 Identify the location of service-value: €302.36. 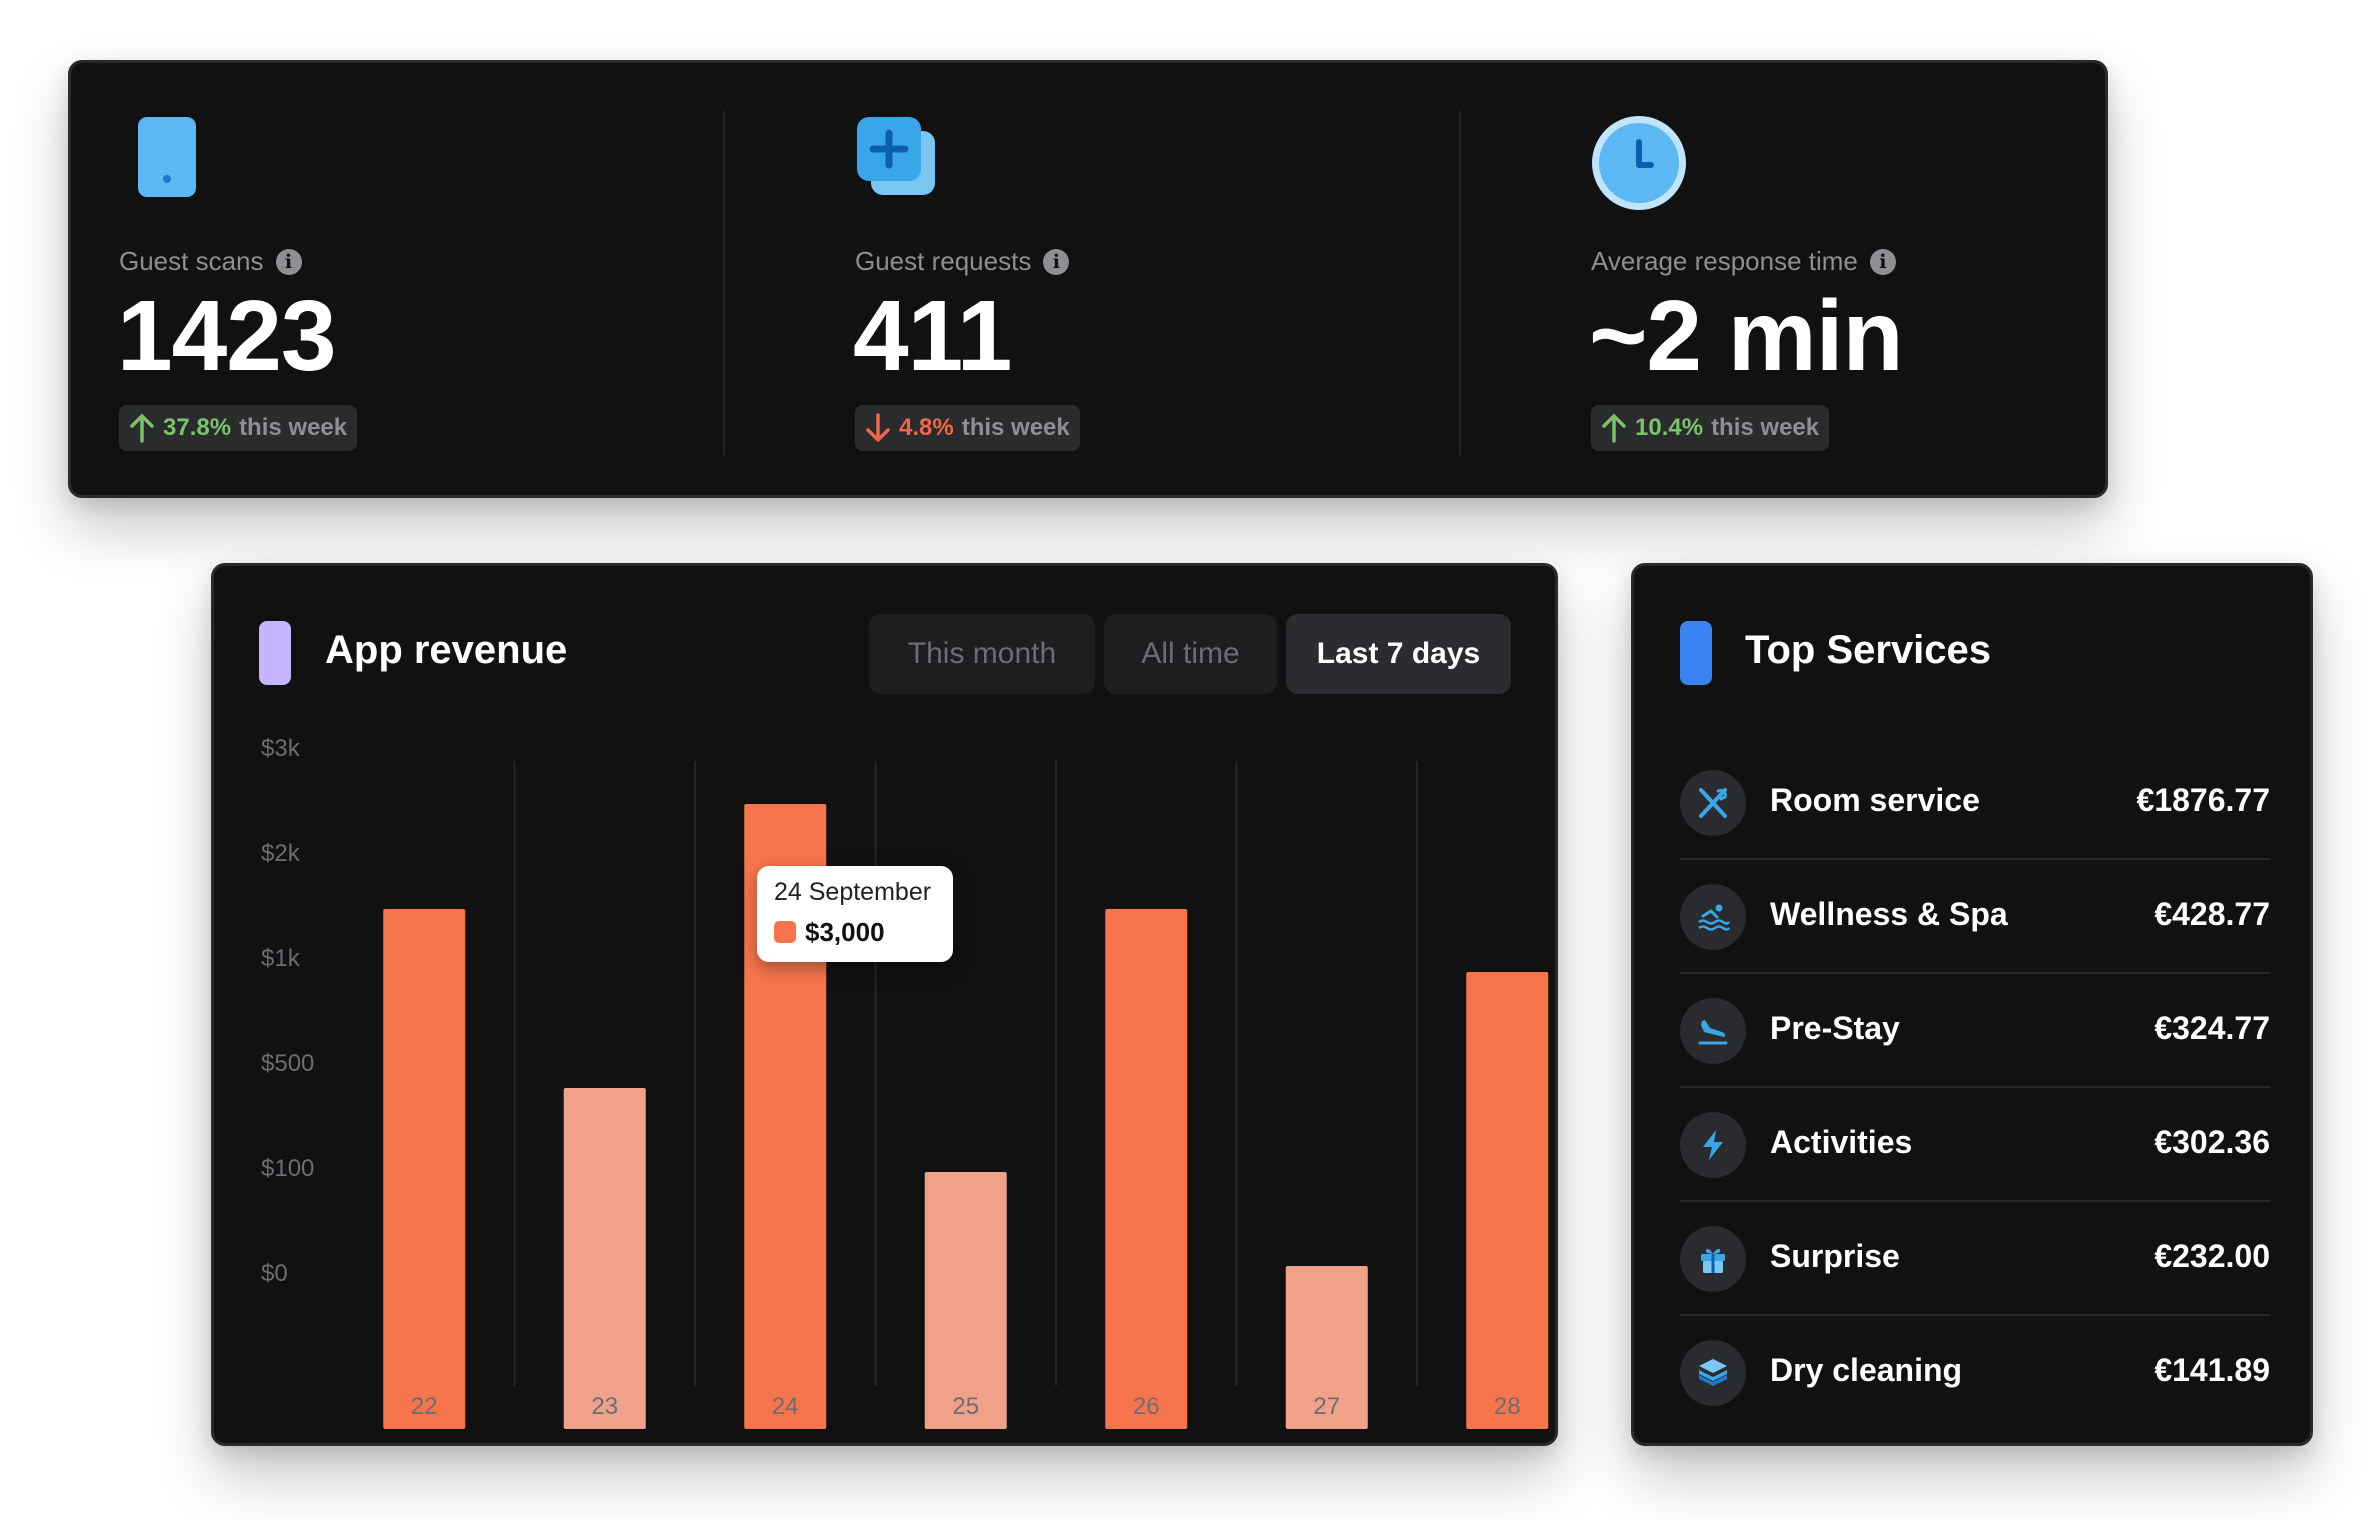
(2212, 1142).